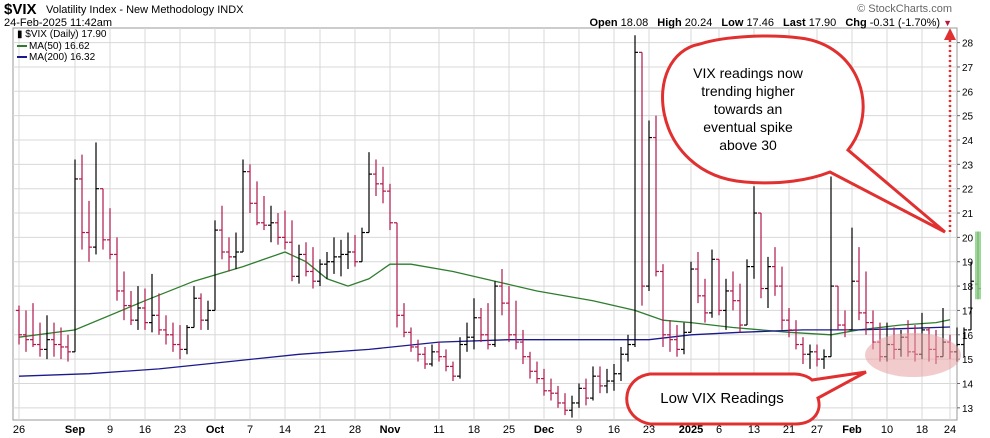 This screenshot has width=990, height=438. What do you see at coordinates (22, 57) in the screenshot?
I see `ma200-swatch` at bounding box center [22, 57].